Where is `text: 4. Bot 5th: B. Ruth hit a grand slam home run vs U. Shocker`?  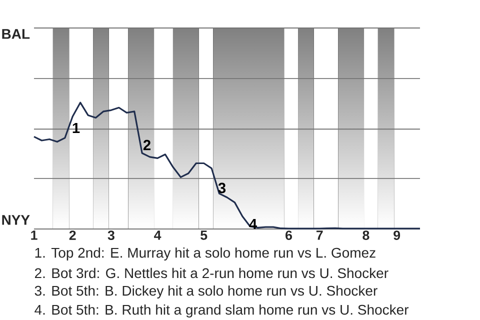
text: 4. Bot 5th: B. Ruth hit a grand slam home run vs U. Shocker is located at coordinates (221, 311).